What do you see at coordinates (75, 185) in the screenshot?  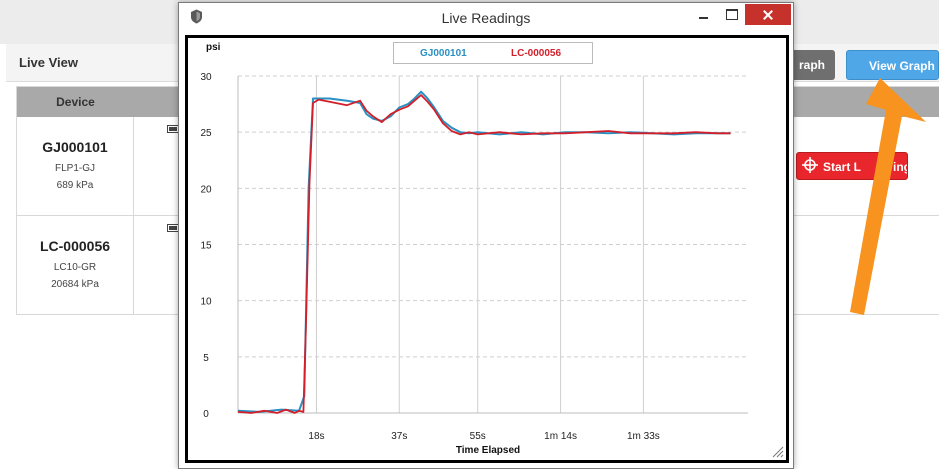 I see `device-pressure: 689 kPa` at bounding box center [75, 185].